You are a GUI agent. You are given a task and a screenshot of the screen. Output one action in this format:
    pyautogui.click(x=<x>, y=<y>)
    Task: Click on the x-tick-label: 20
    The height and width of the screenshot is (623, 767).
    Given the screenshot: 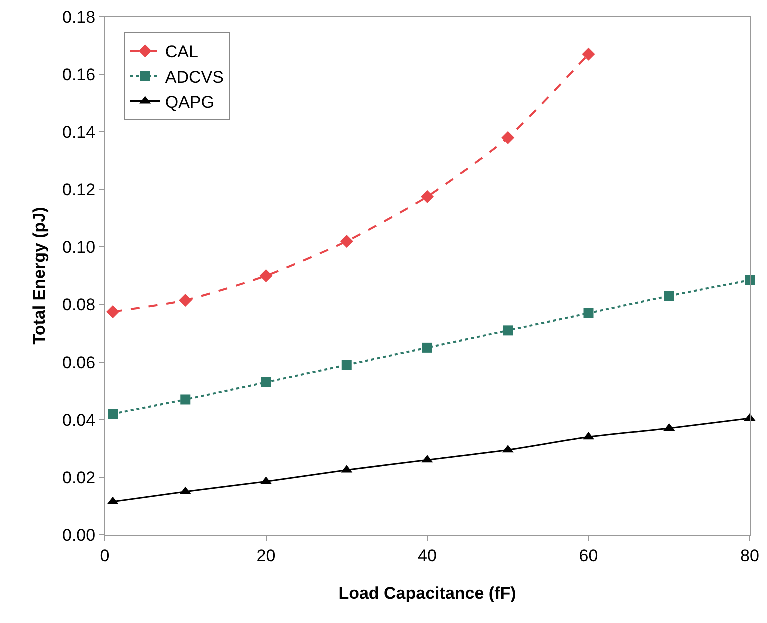 What is the action you would take?
    pyautogui.click(x=266, y=556)
    